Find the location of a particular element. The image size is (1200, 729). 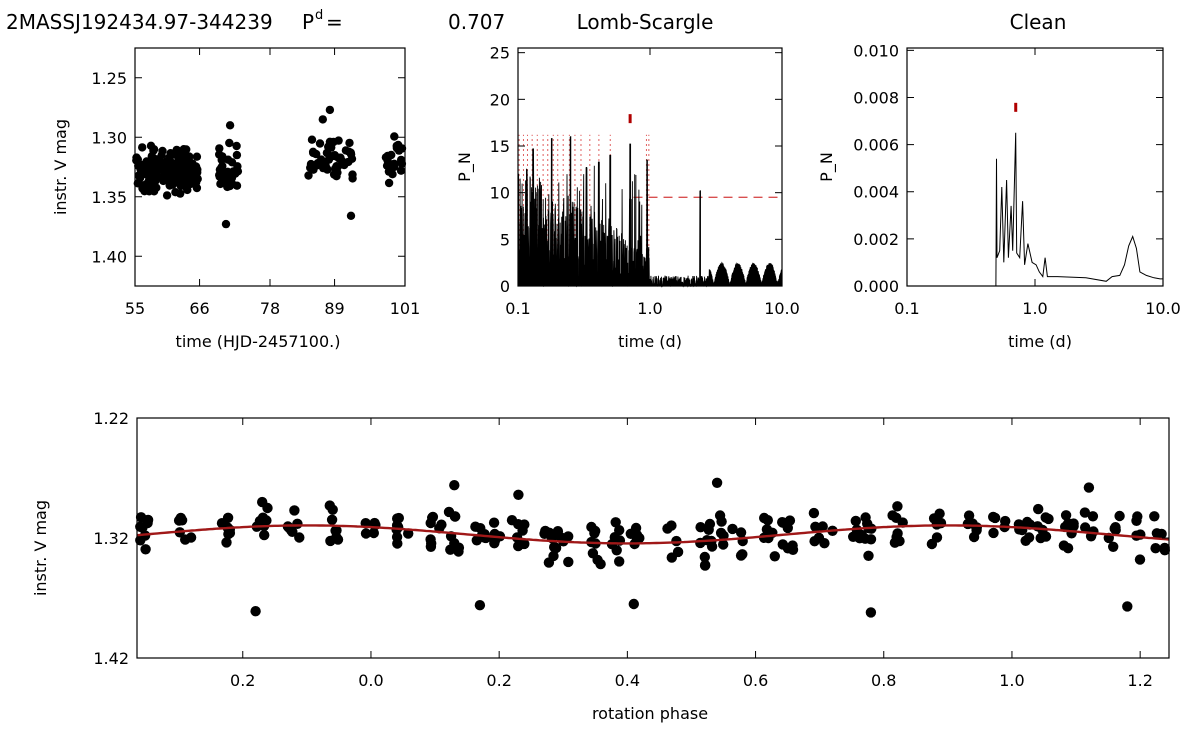

lightcurve-ytick-label: 1.25 is located at coordinates (109, 78).